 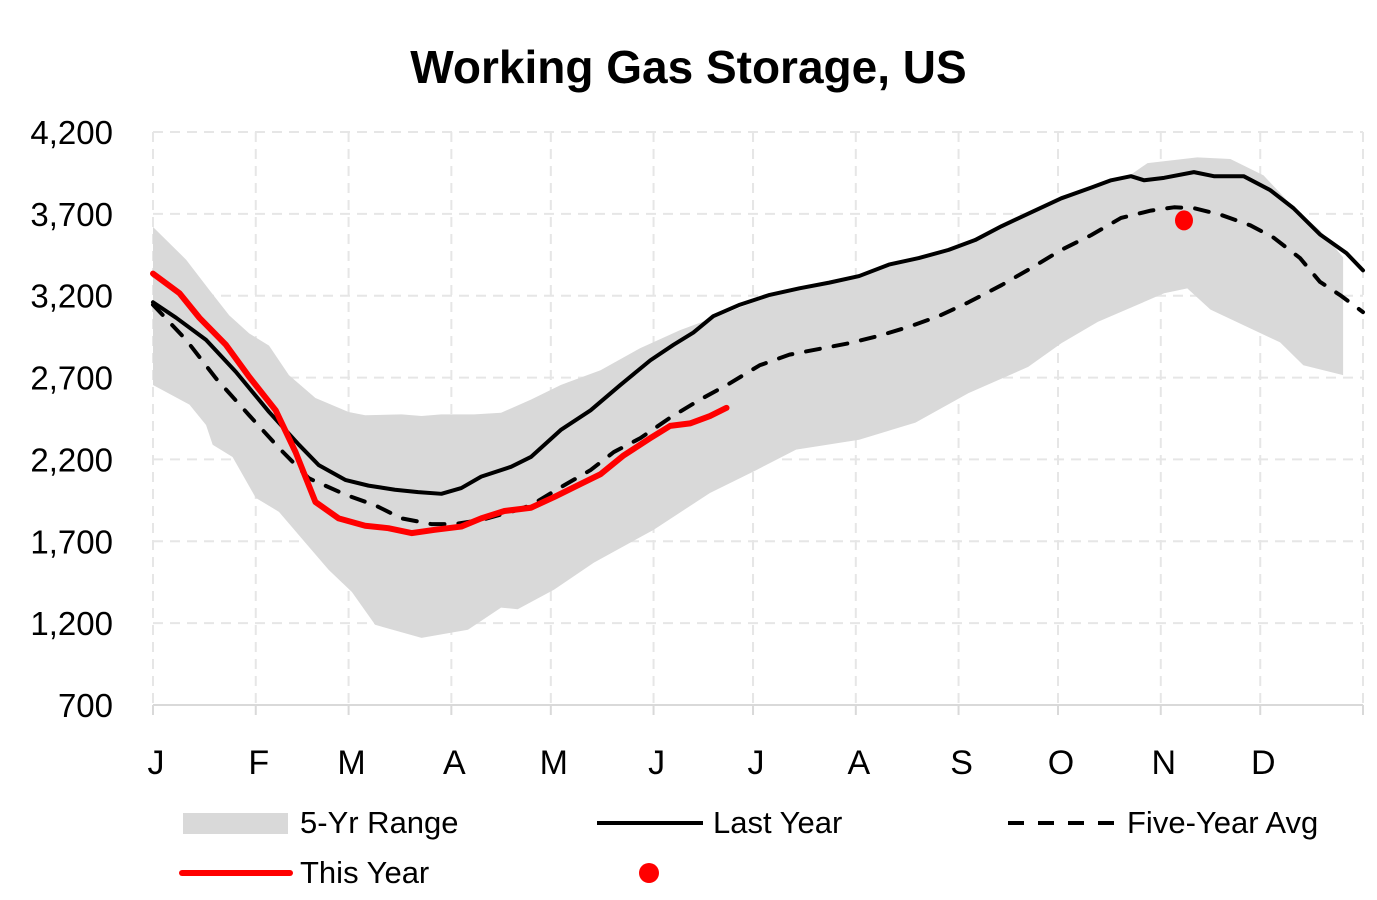 I want to click on legend-label-five-year-avg: Five-Year Avg, so click(x=1223, y=822).